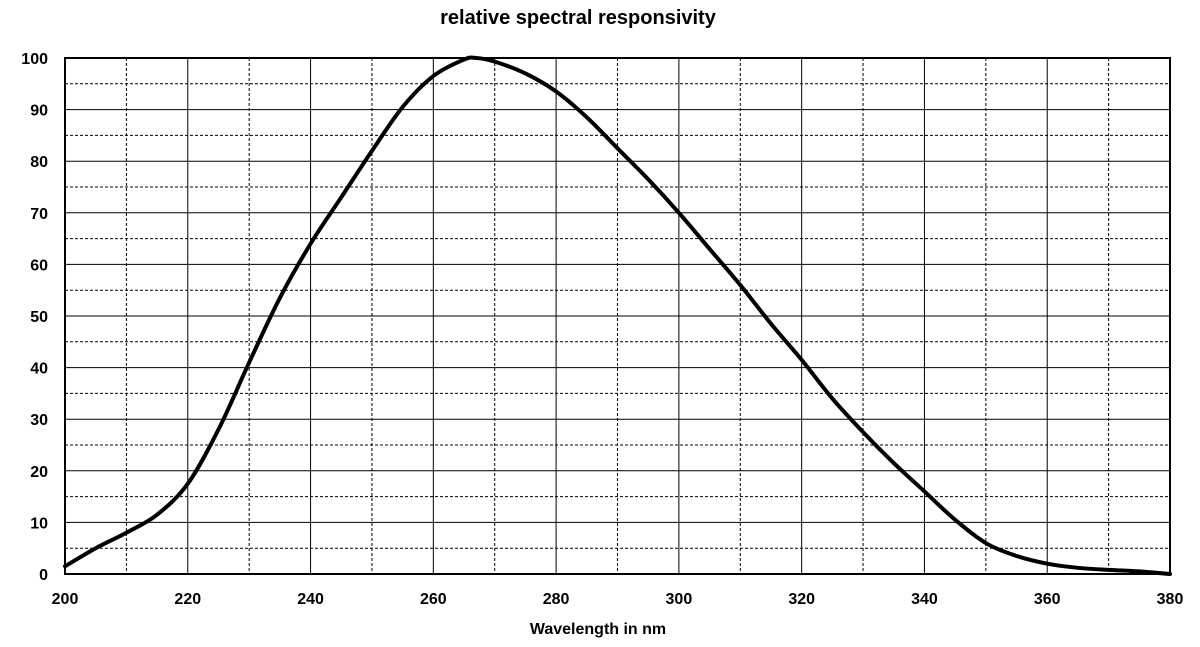  Describe the element at coordinates (433, 599) in the screenshot. I see `x-tick-label: 260` at that location.